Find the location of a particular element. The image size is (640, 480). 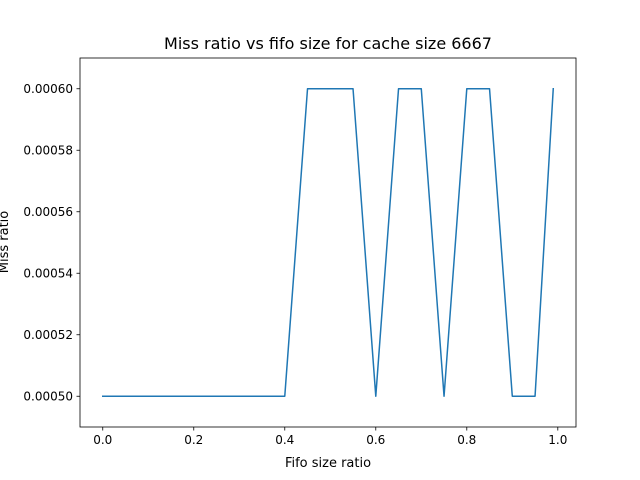

x-tick-label: 0.4 is located at coordinates (284, 440).